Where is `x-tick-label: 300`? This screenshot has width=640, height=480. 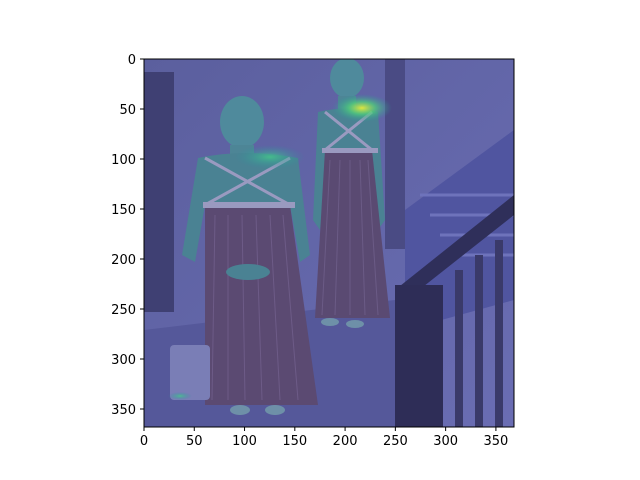
x-tick-label: 300 is located at coordinates (445, 441).